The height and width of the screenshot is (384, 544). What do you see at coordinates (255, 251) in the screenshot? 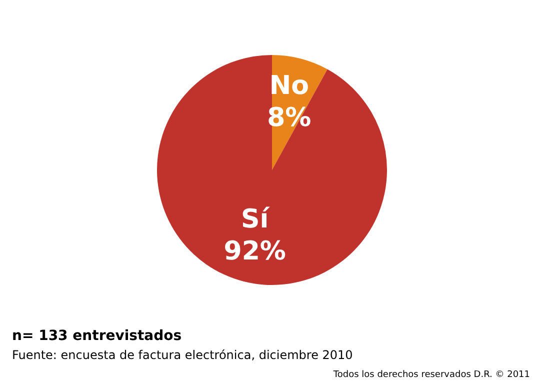
I see `data-label: 92%` at bounding box center [255, 251].